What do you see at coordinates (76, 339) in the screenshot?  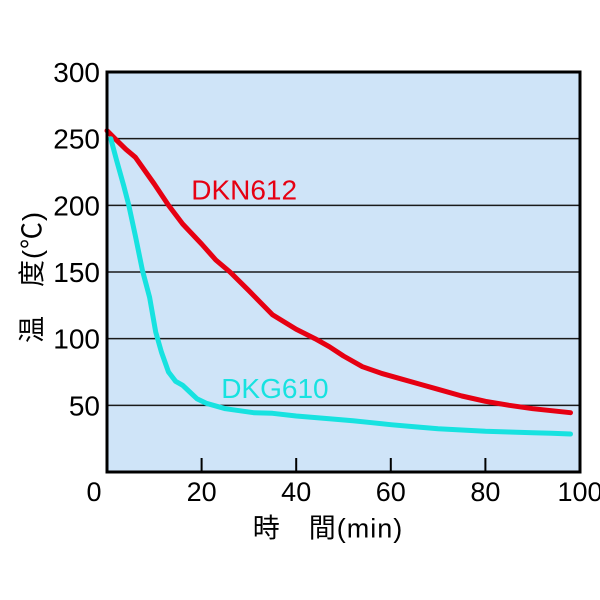 I see `y-tick-label-100: 100` at bounding box center [76, 339].